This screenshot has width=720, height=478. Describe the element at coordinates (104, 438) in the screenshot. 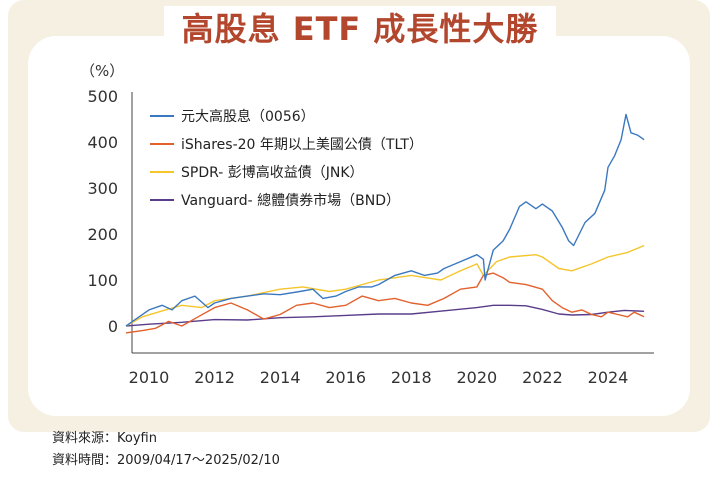

I see `source-note: 資料來源：Koyfin` at that location.